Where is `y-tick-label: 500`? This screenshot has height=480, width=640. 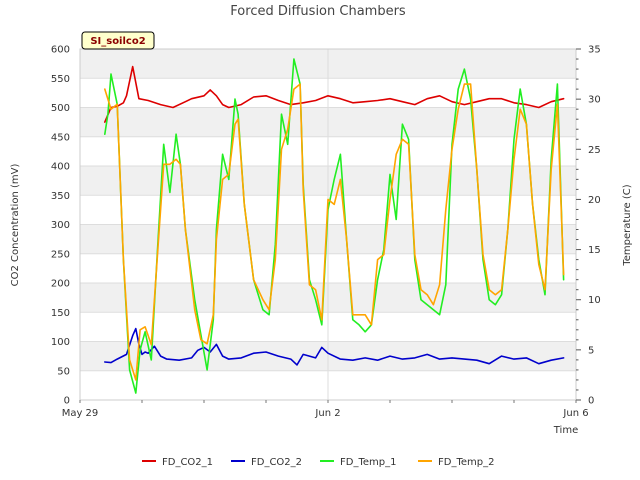 y-tick-label: 500 is located at coordinates (60, 108).